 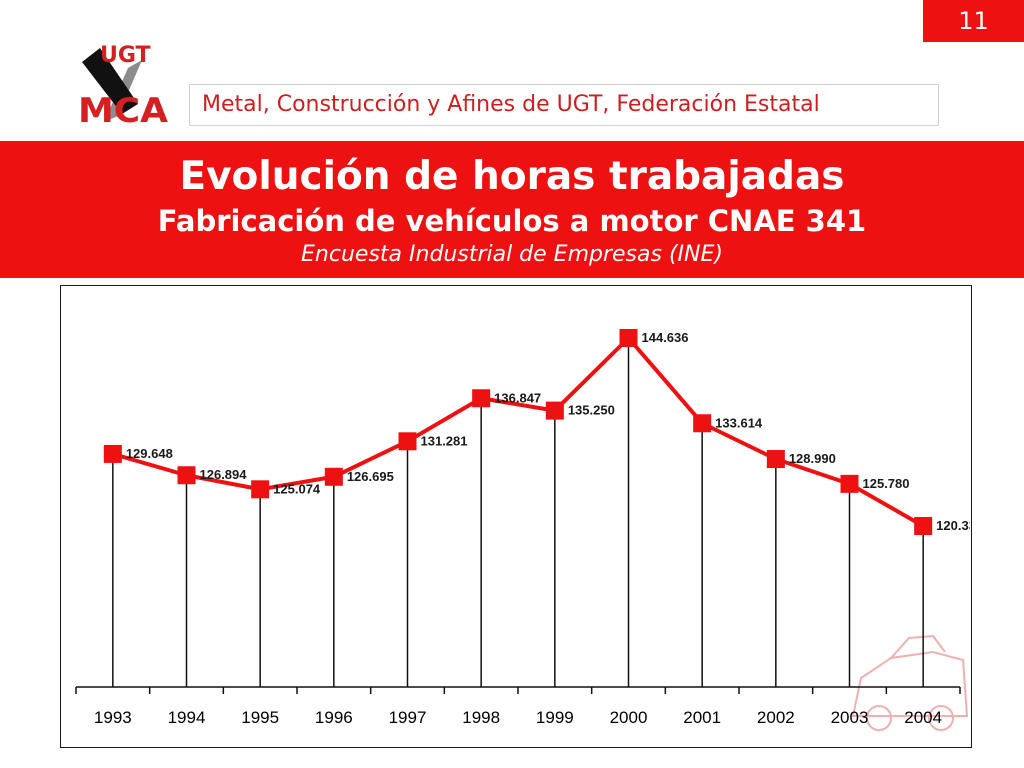 I want to click on background-illustration, so click(x=910, y=682).